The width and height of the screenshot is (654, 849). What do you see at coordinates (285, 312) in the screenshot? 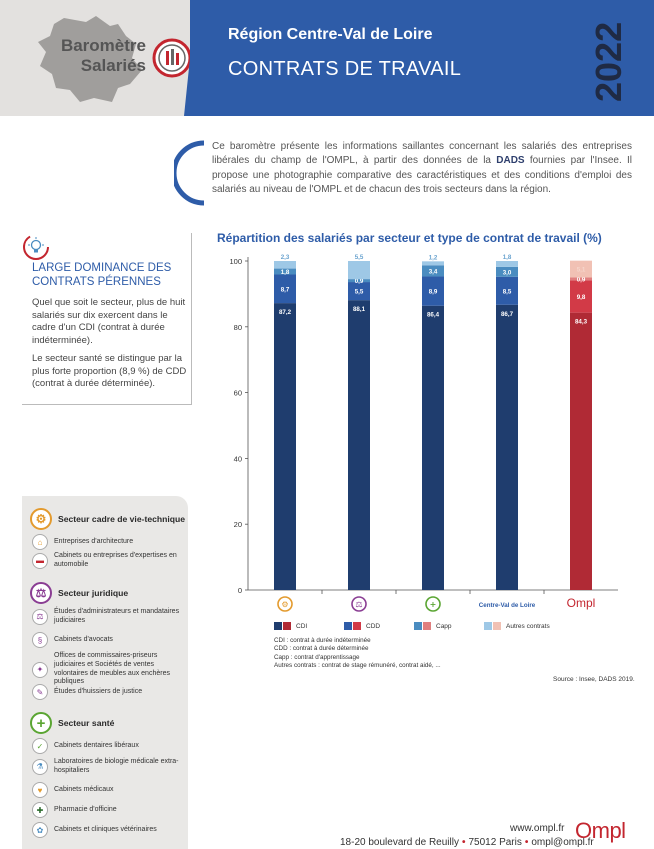
I see `data-label: 87,2` at bounding box center [285, 312].